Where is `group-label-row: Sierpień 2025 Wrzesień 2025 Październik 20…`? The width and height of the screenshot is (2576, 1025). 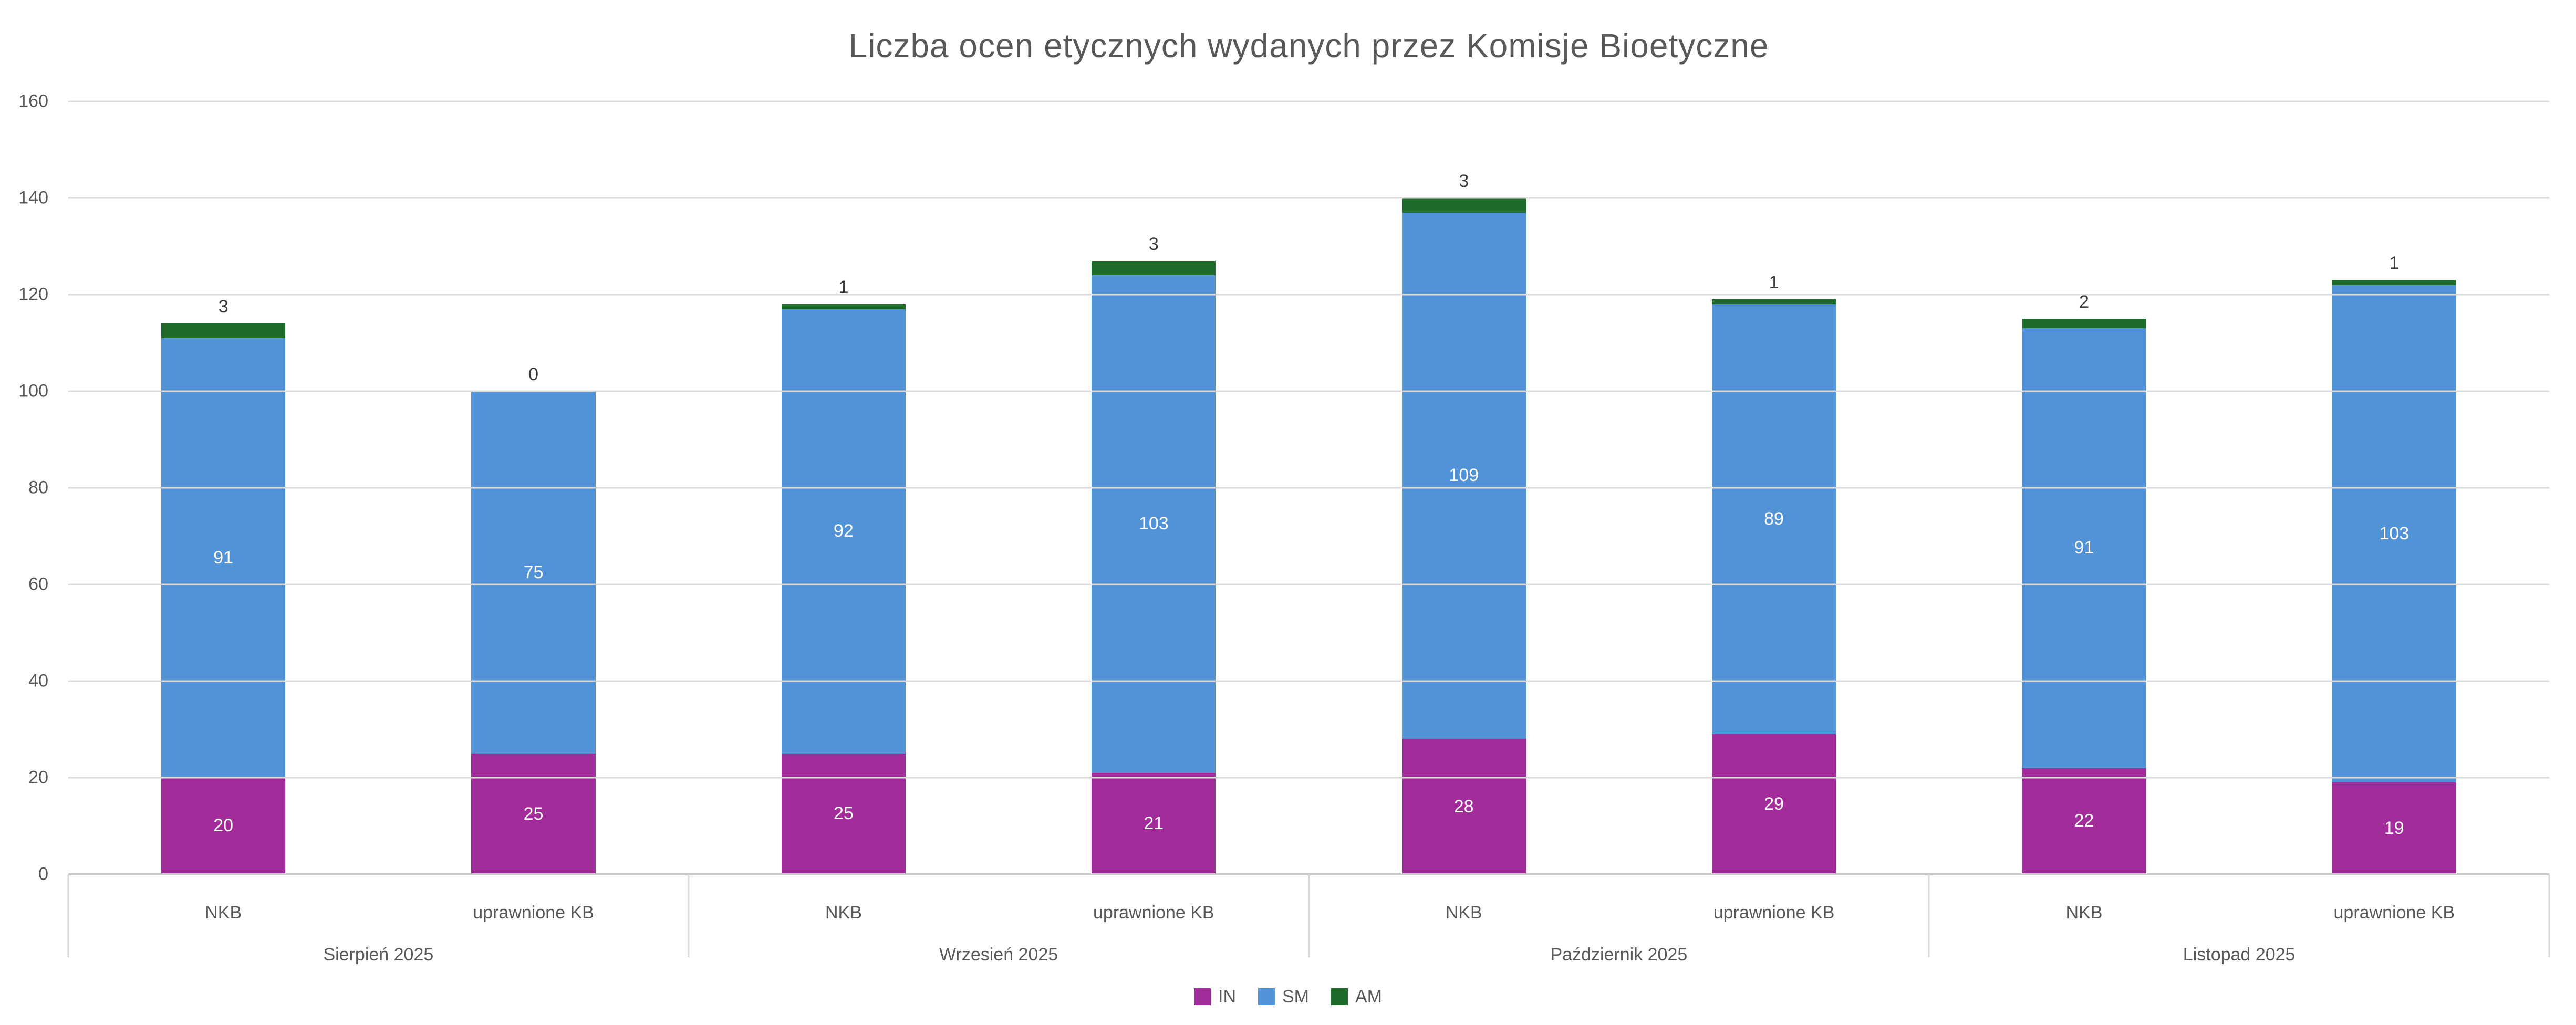
group-label-row: Sierpień 2025 Wrzesień 2025 Październik 20… is located at coordinates (1308, 954).